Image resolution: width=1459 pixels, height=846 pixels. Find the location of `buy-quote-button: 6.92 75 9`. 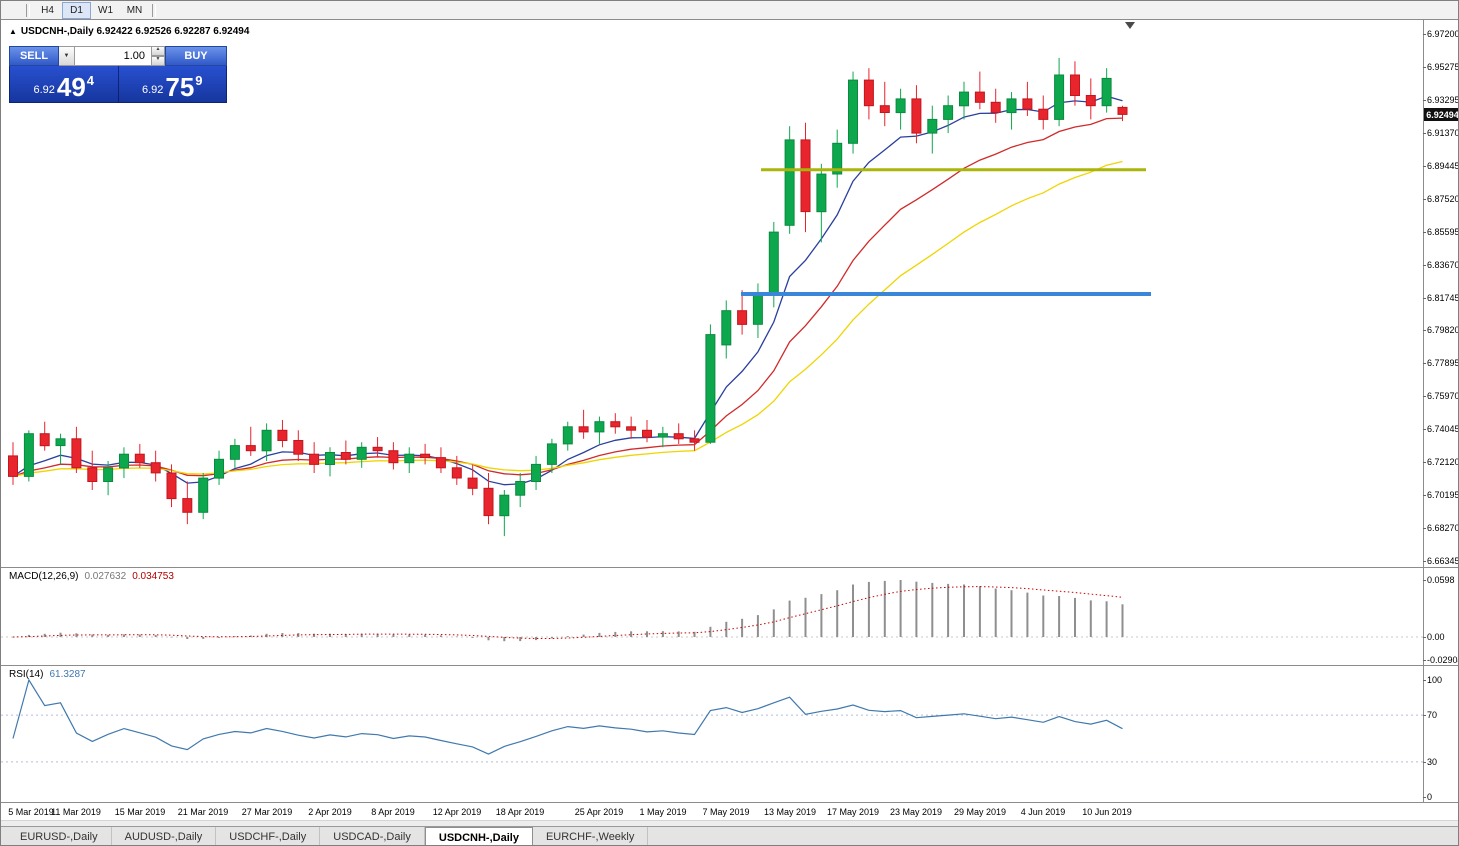

buy-quote-button: 6.92 75 9 is located at coordinates (173, 84).